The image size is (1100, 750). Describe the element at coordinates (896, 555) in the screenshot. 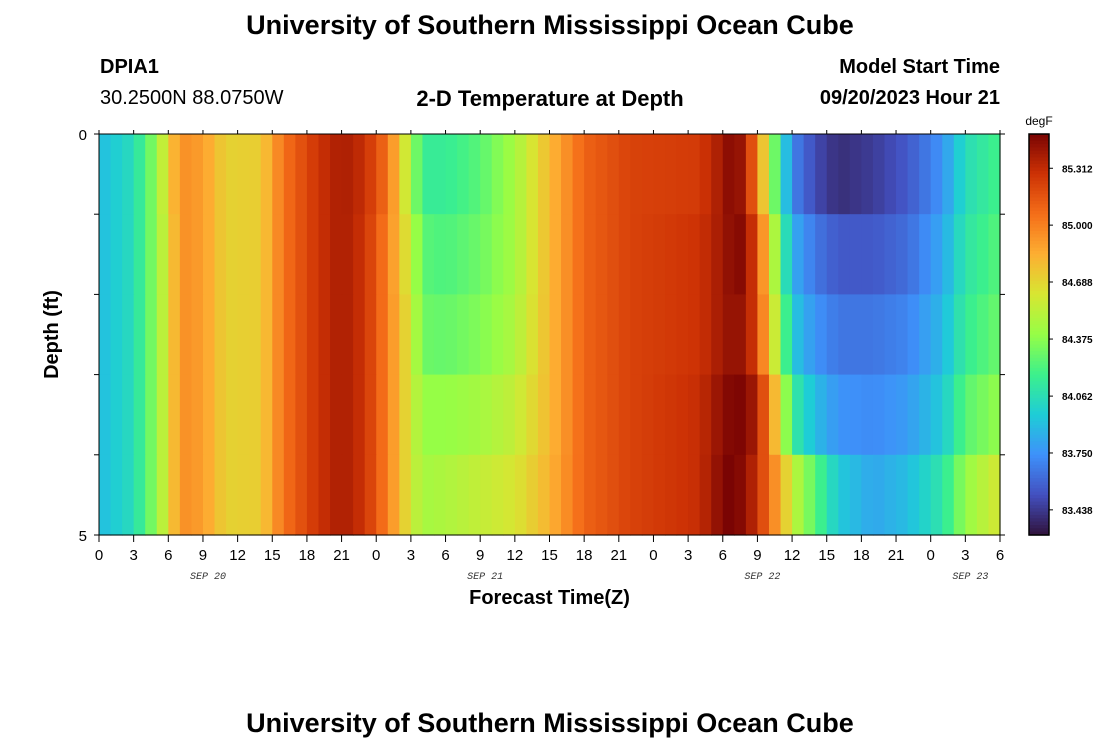

I see `x-tick-label: 21` at that location.